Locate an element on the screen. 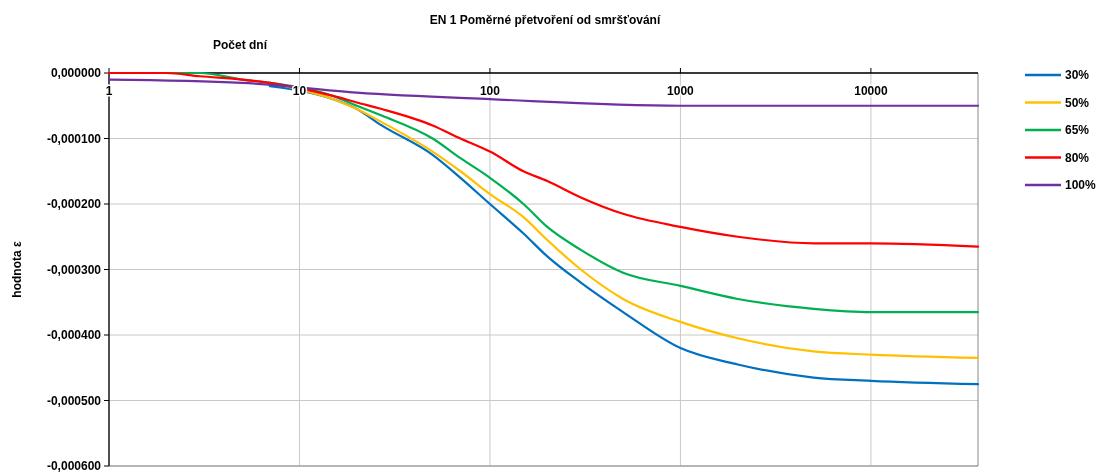  legend-label: 65% is located at coordinates (1077, 130).